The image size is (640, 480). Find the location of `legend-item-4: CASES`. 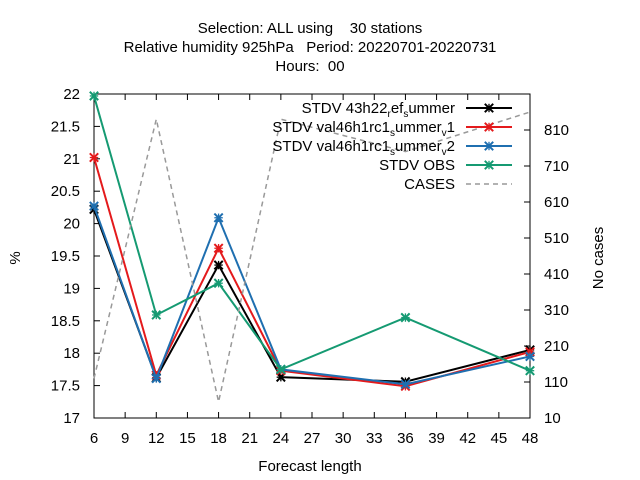

legend-item-4: CASES is located at coordinates (458, 184).